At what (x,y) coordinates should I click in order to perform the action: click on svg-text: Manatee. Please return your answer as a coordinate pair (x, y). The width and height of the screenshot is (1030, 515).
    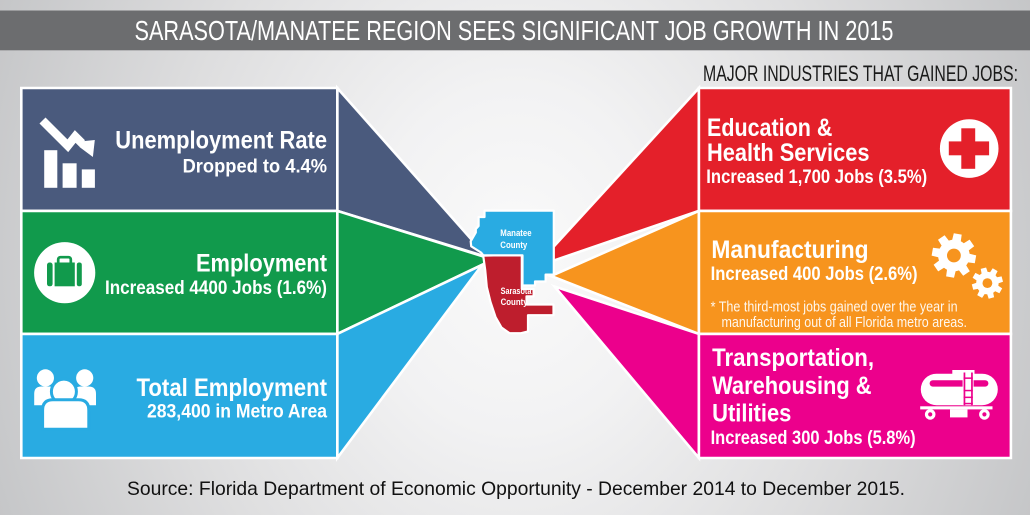
    Looking at the image, I should click on (515, 233).